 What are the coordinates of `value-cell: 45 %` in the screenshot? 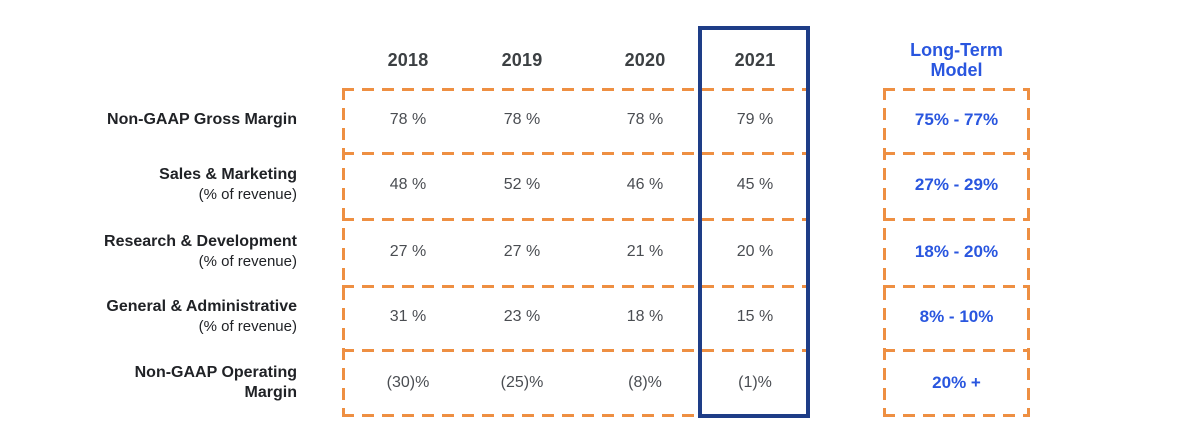 It's located at (755, 184).